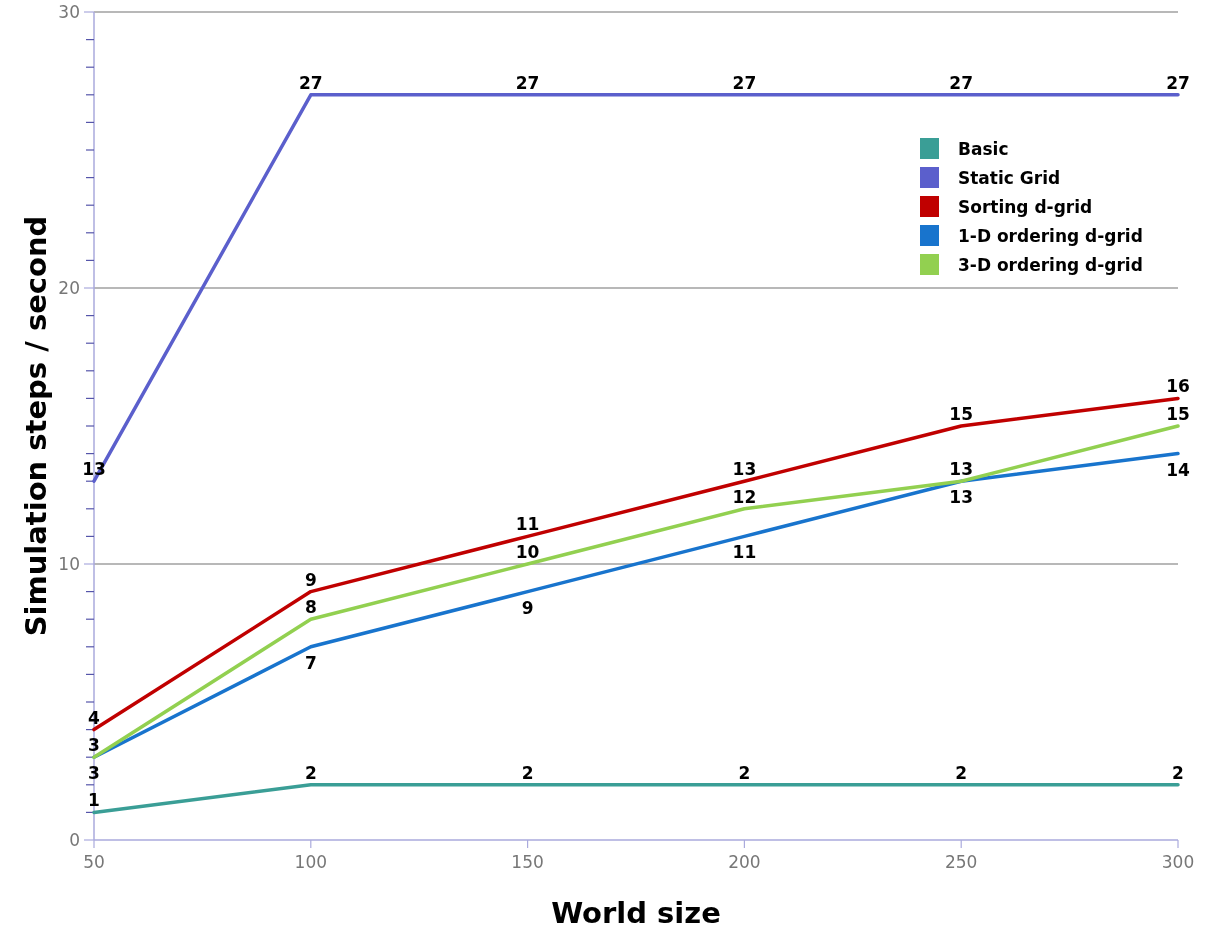 This screenshot has width=1208, height=929. Describe the element at coordinates (961, 862) in the screenshot. I see `x-tick-label: 250` at that location.